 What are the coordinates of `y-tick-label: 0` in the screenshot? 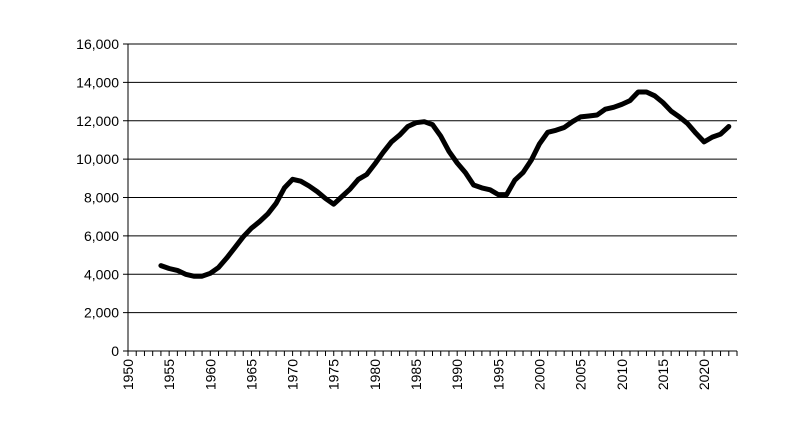 It's located at (115, 351).